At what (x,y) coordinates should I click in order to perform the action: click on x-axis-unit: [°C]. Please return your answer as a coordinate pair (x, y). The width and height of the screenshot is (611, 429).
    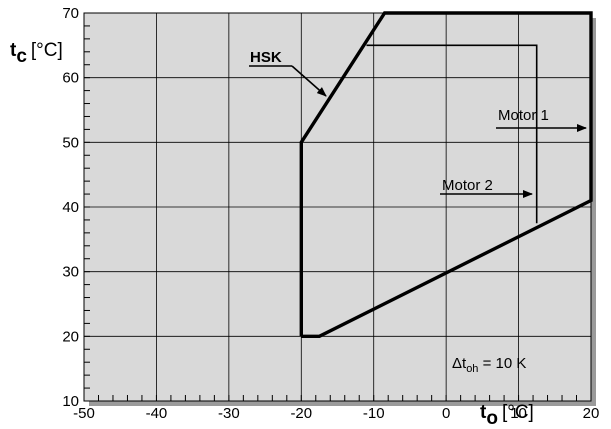
    Looking at the image, I should click on (518, 412).